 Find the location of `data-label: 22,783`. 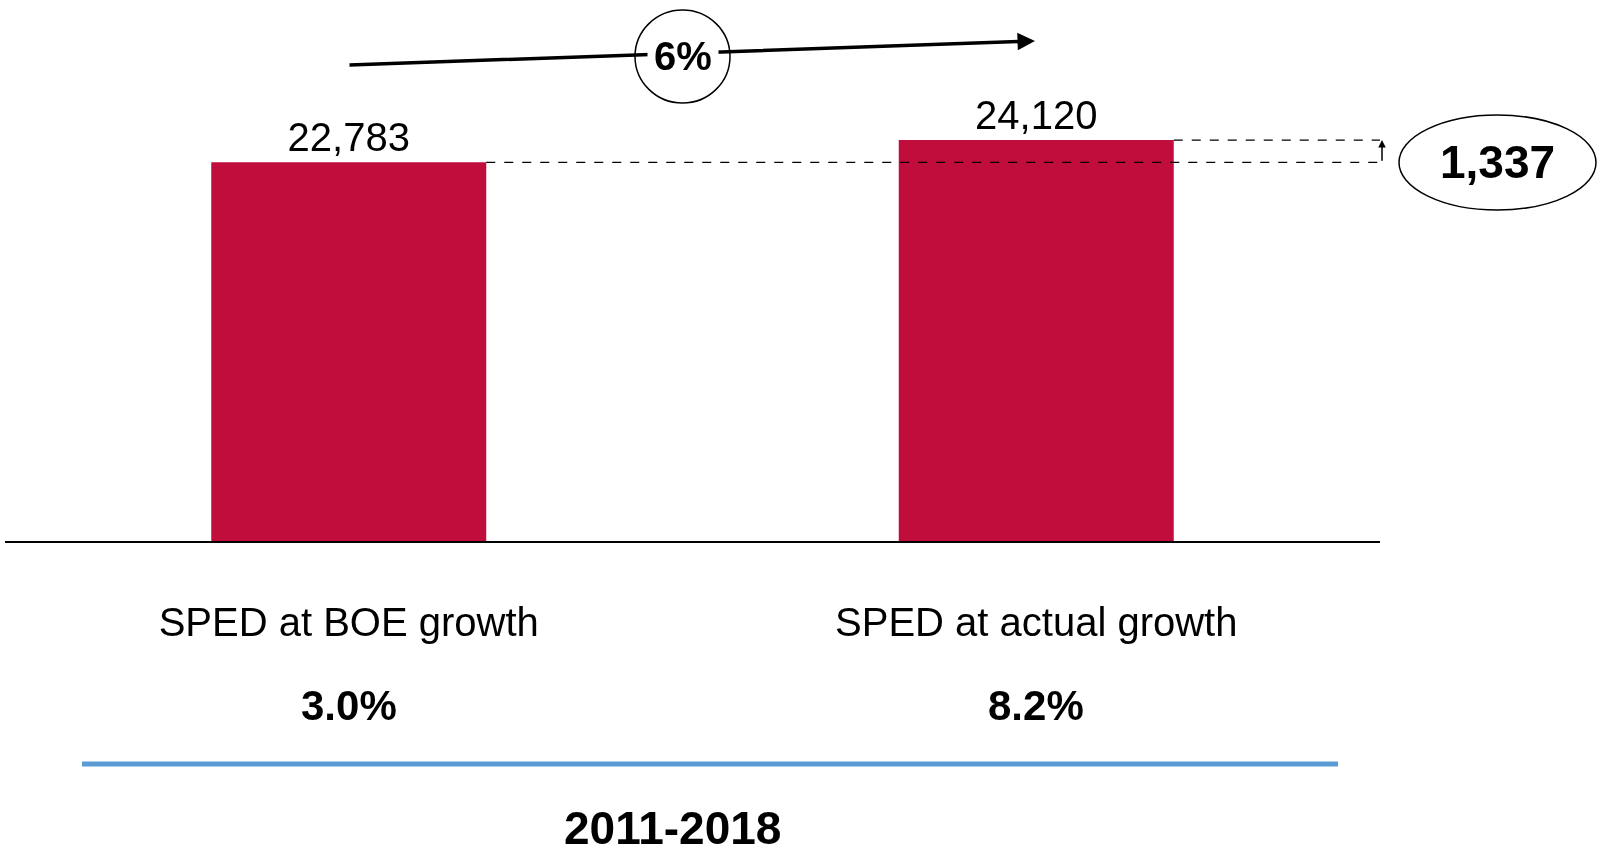

data-label: 22,783 is located at coordinates (348, 137).